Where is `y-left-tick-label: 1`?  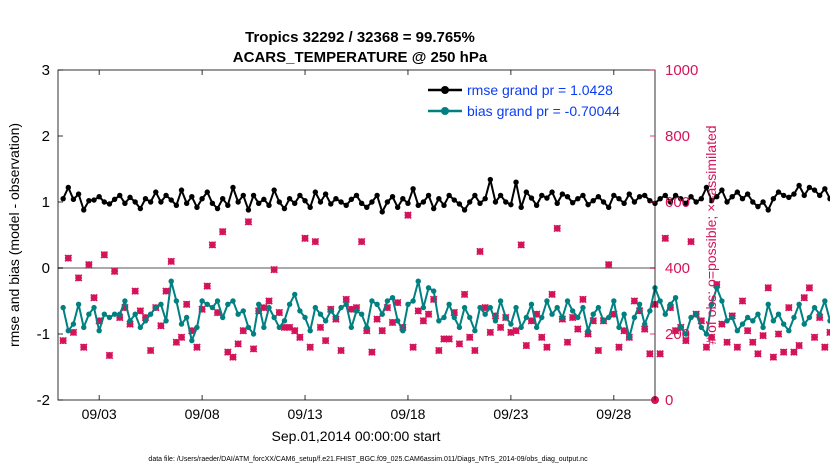
y-left-tick-label: 1 is located at coordinates (46, 202).